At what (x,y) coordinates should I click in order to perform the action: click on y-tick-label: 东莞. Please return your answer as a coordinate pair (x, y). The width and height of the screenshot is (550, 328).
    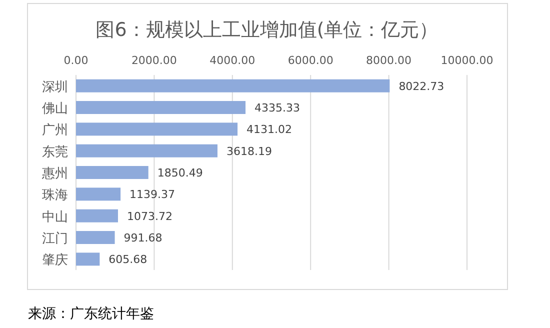
    Looking at the image, I should click on (55, 152).